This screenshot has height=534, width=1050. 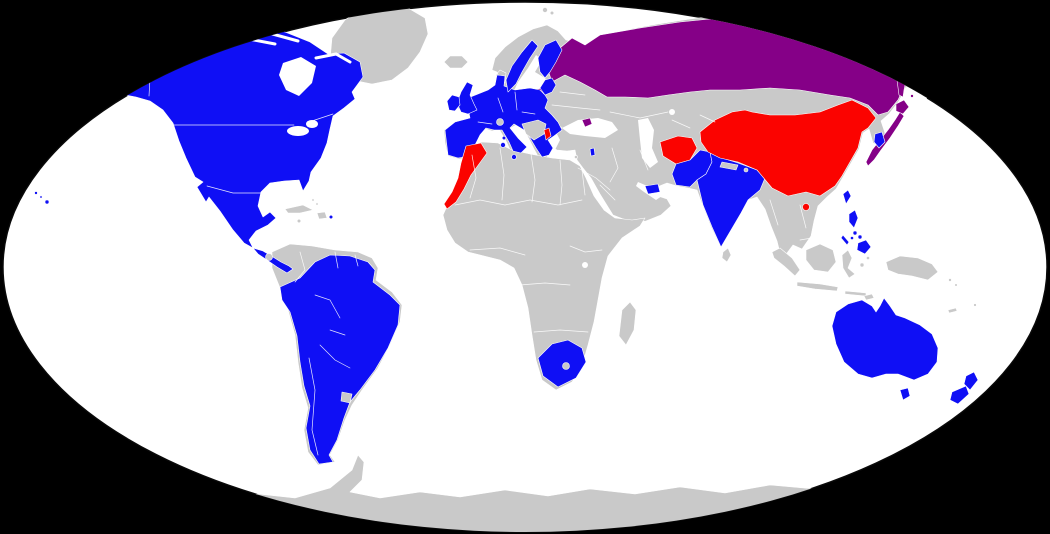 What do you see at coordinates (952, 310) in the screenshot?
I see `region-new-caledonia` at bounding box center [952, 310].